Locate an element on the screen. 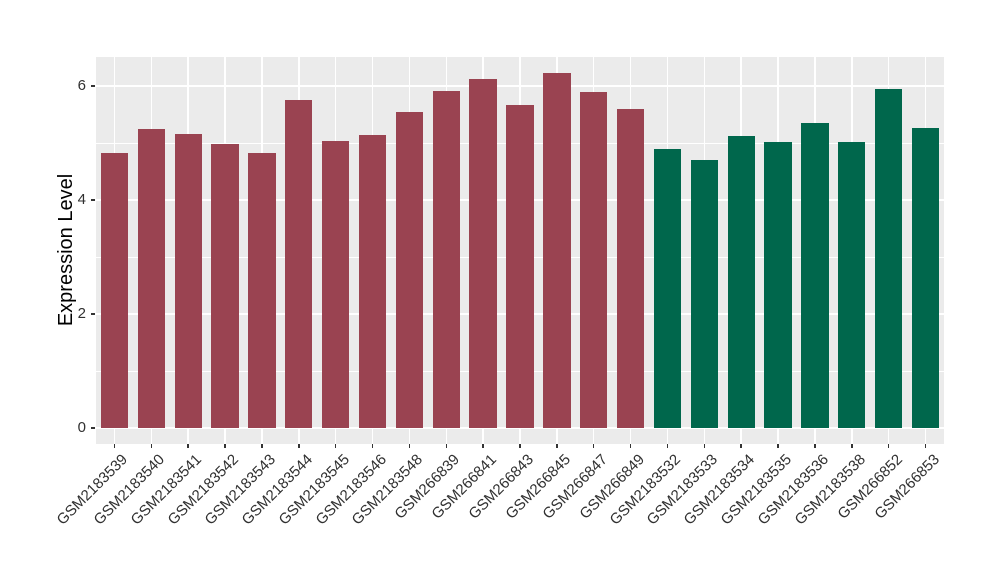 This screenshot has height=580, width=1000. y-tick-label: 4 is located at coordinates (81, 199).